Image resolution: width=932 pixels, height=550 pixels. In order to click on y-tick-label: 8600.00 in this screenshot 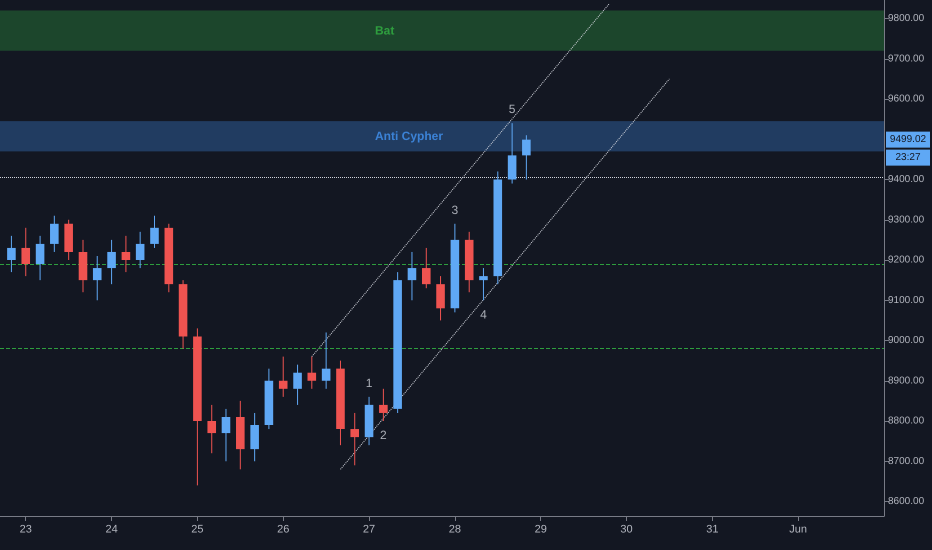, I will do `click(906, 502)`.